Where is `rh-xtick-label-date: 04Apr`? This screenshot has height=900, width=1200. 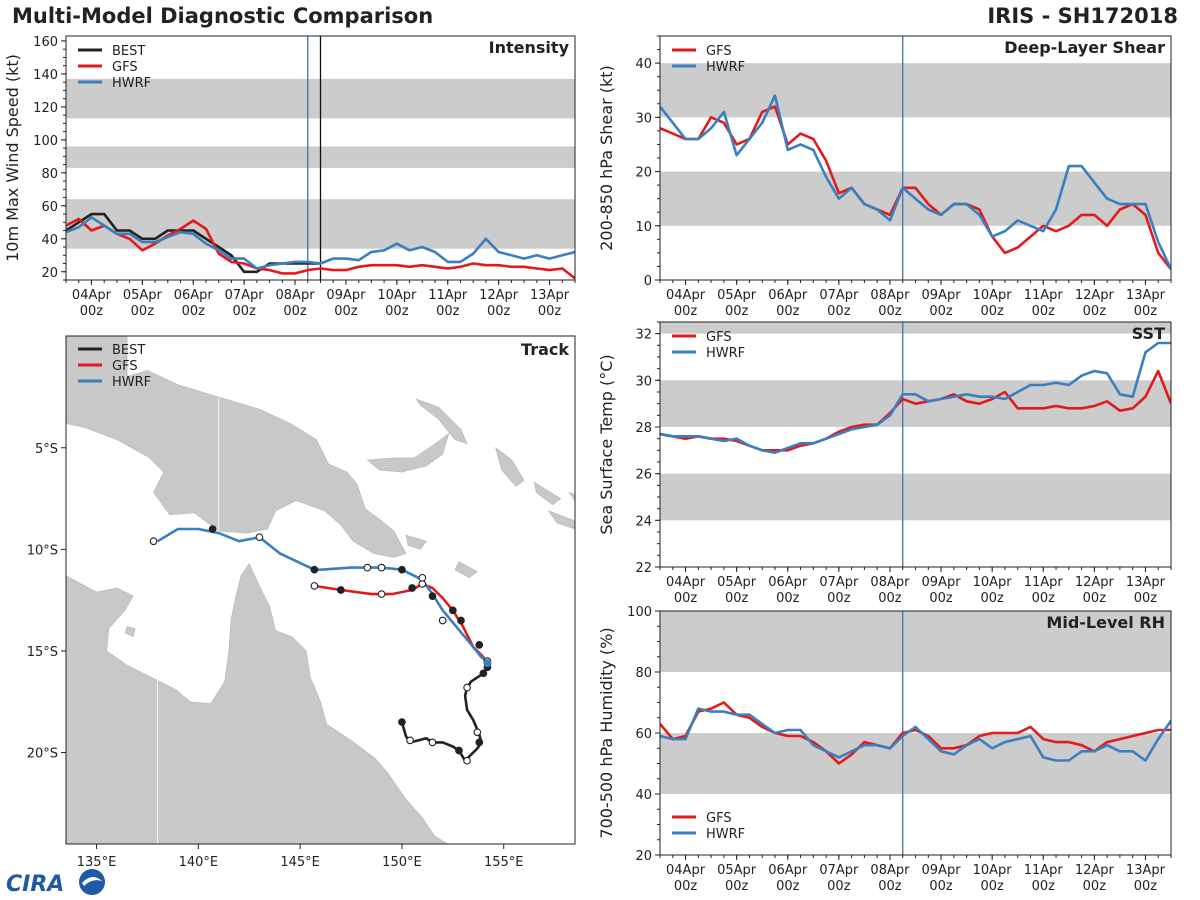 rh-xtick-label-date: 04Apr is located at coordinates (686, 870).